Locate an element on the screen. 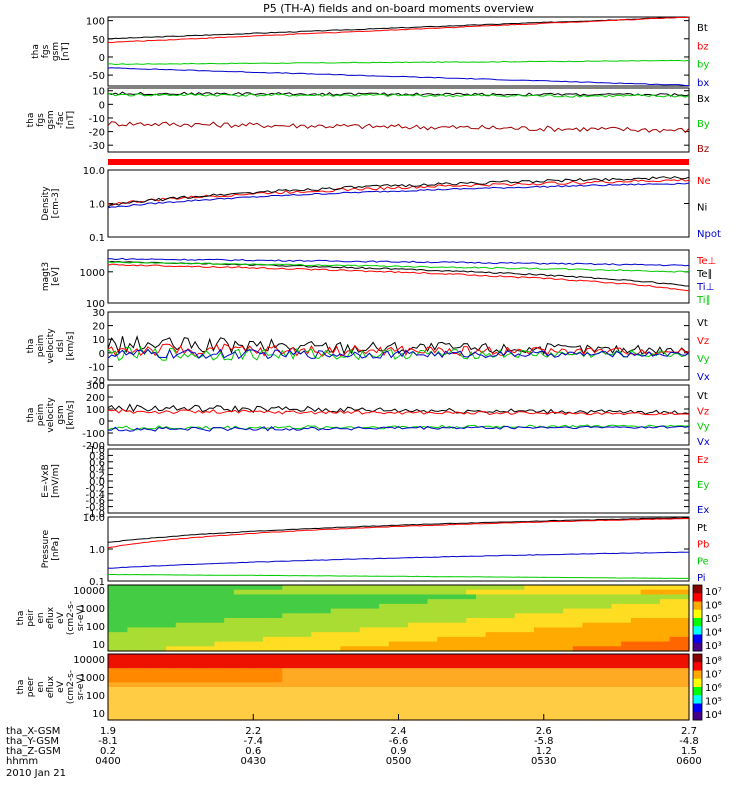 This screenshot has width=750, height=800. series-line is located at coordinates (398, 30).